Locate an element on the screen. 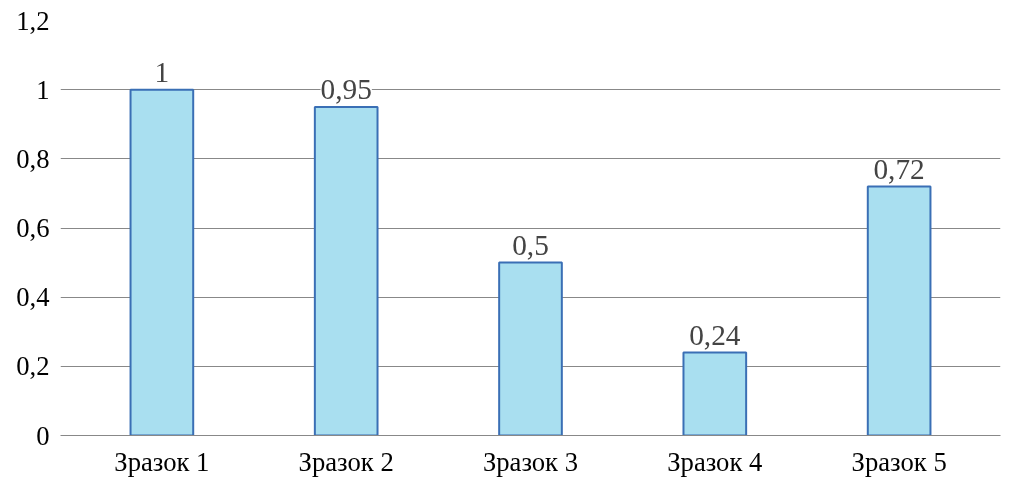  x-tick-label: Зразок 3 is located at coordinates (530, 461).